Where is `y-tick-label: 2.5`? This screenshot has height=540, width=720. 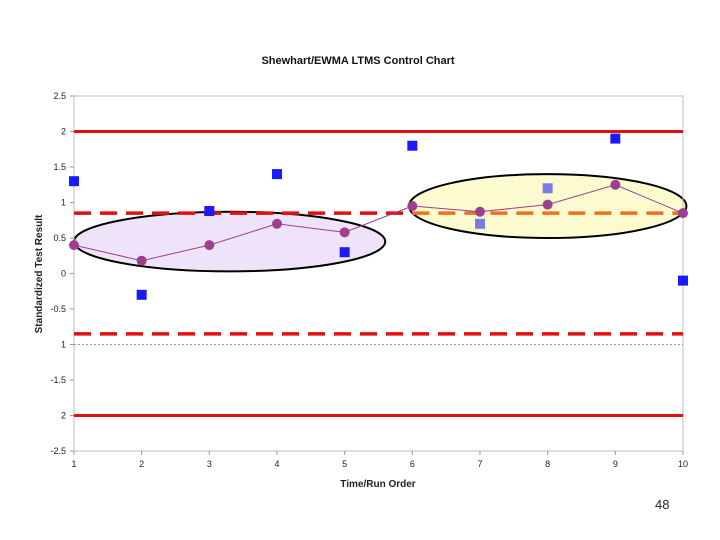 y-tick-label: 2.5 is located at coordinates (59, 96).